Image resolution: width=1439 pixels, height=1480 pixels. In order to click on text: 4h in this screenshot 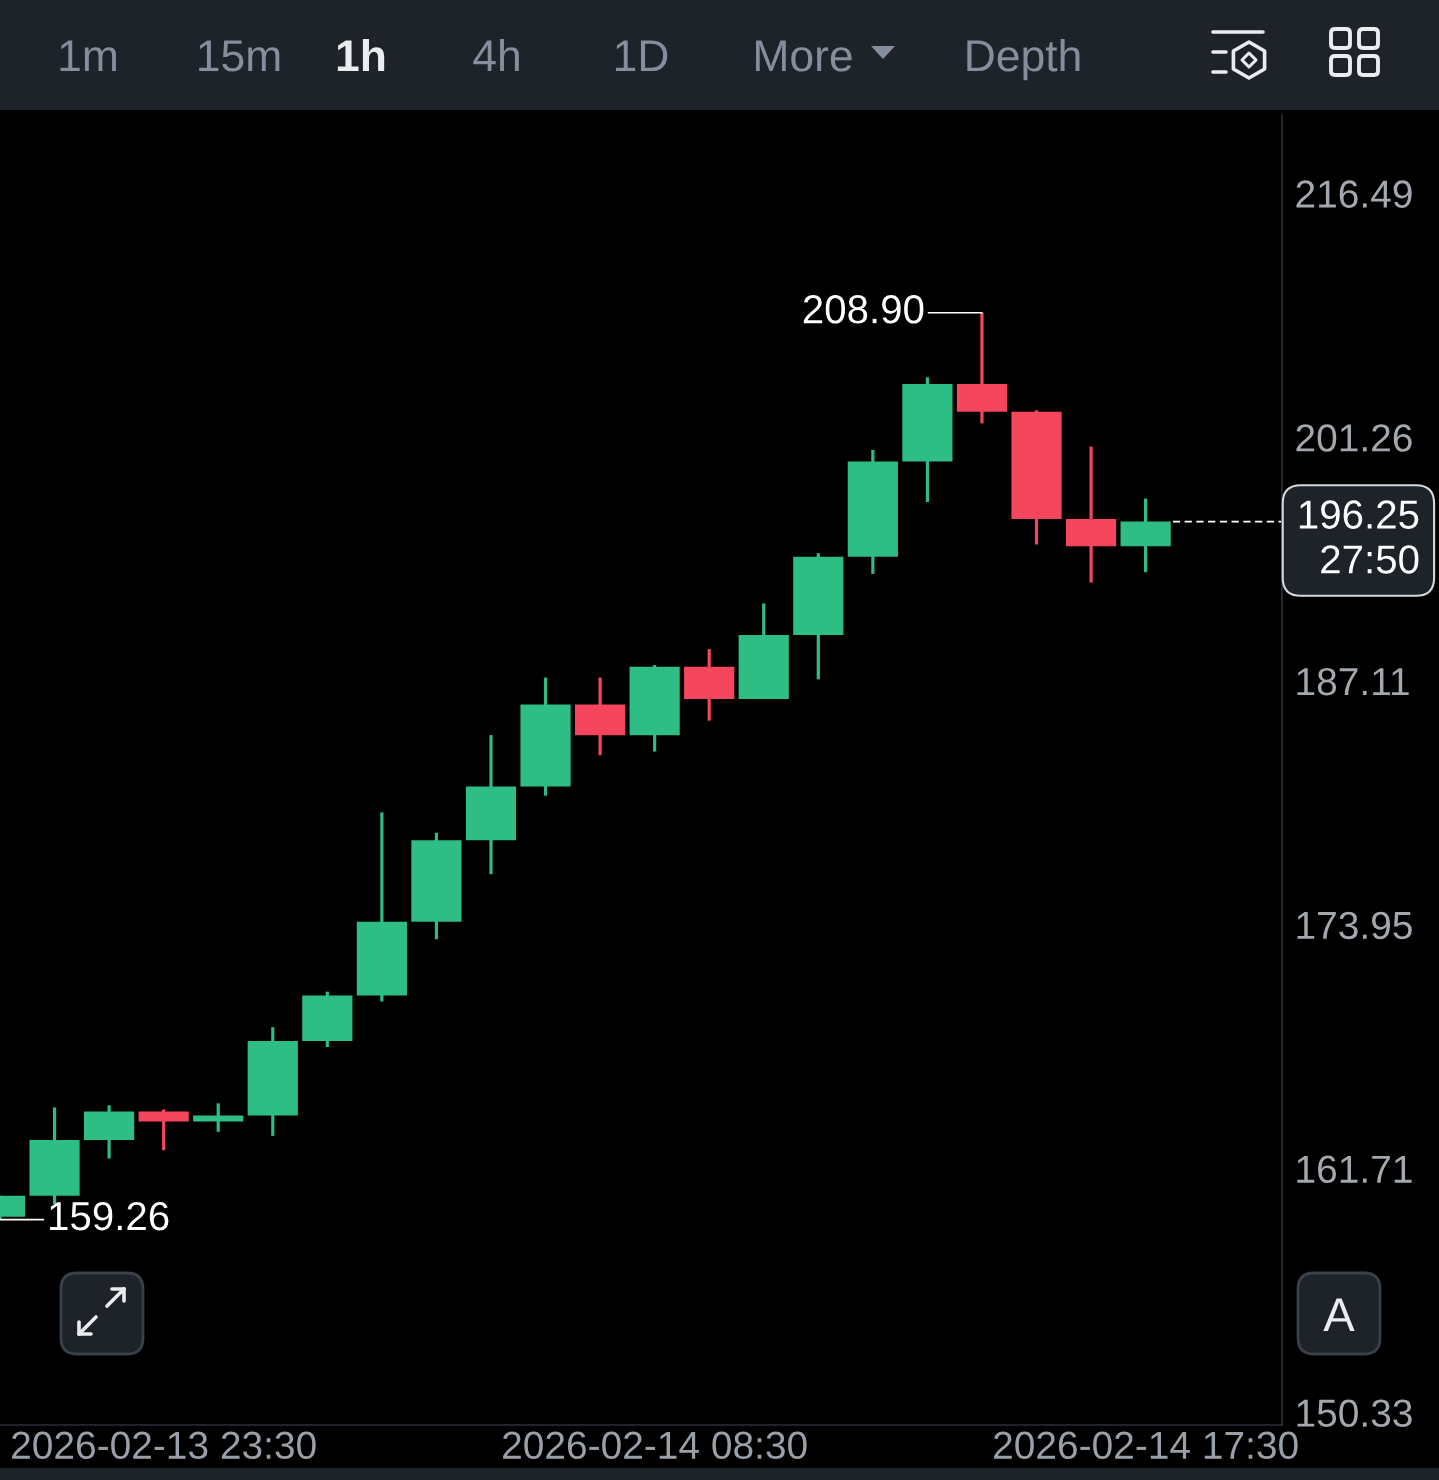, I will do `click(496, 55)`.